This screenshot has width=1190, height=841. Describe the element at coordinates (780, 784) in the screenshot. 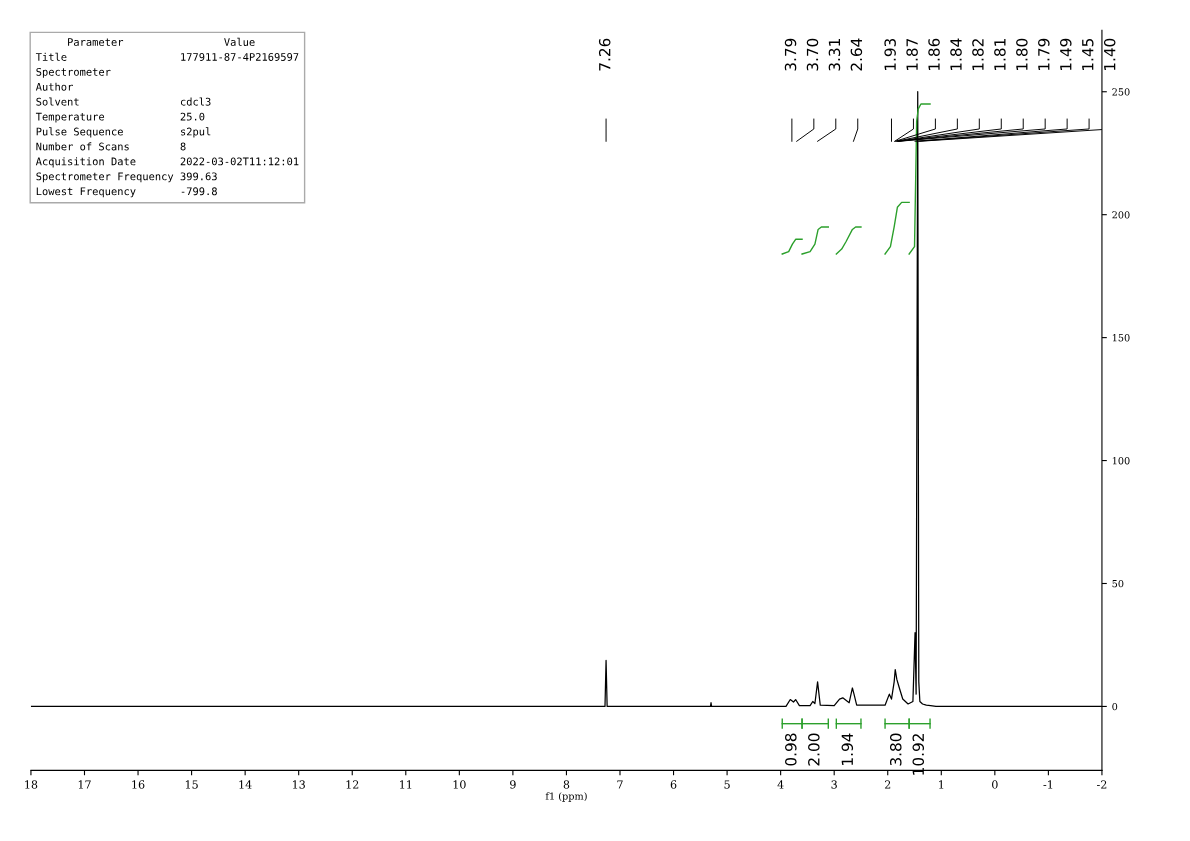

I see `x-tick-label: 4` at that location.